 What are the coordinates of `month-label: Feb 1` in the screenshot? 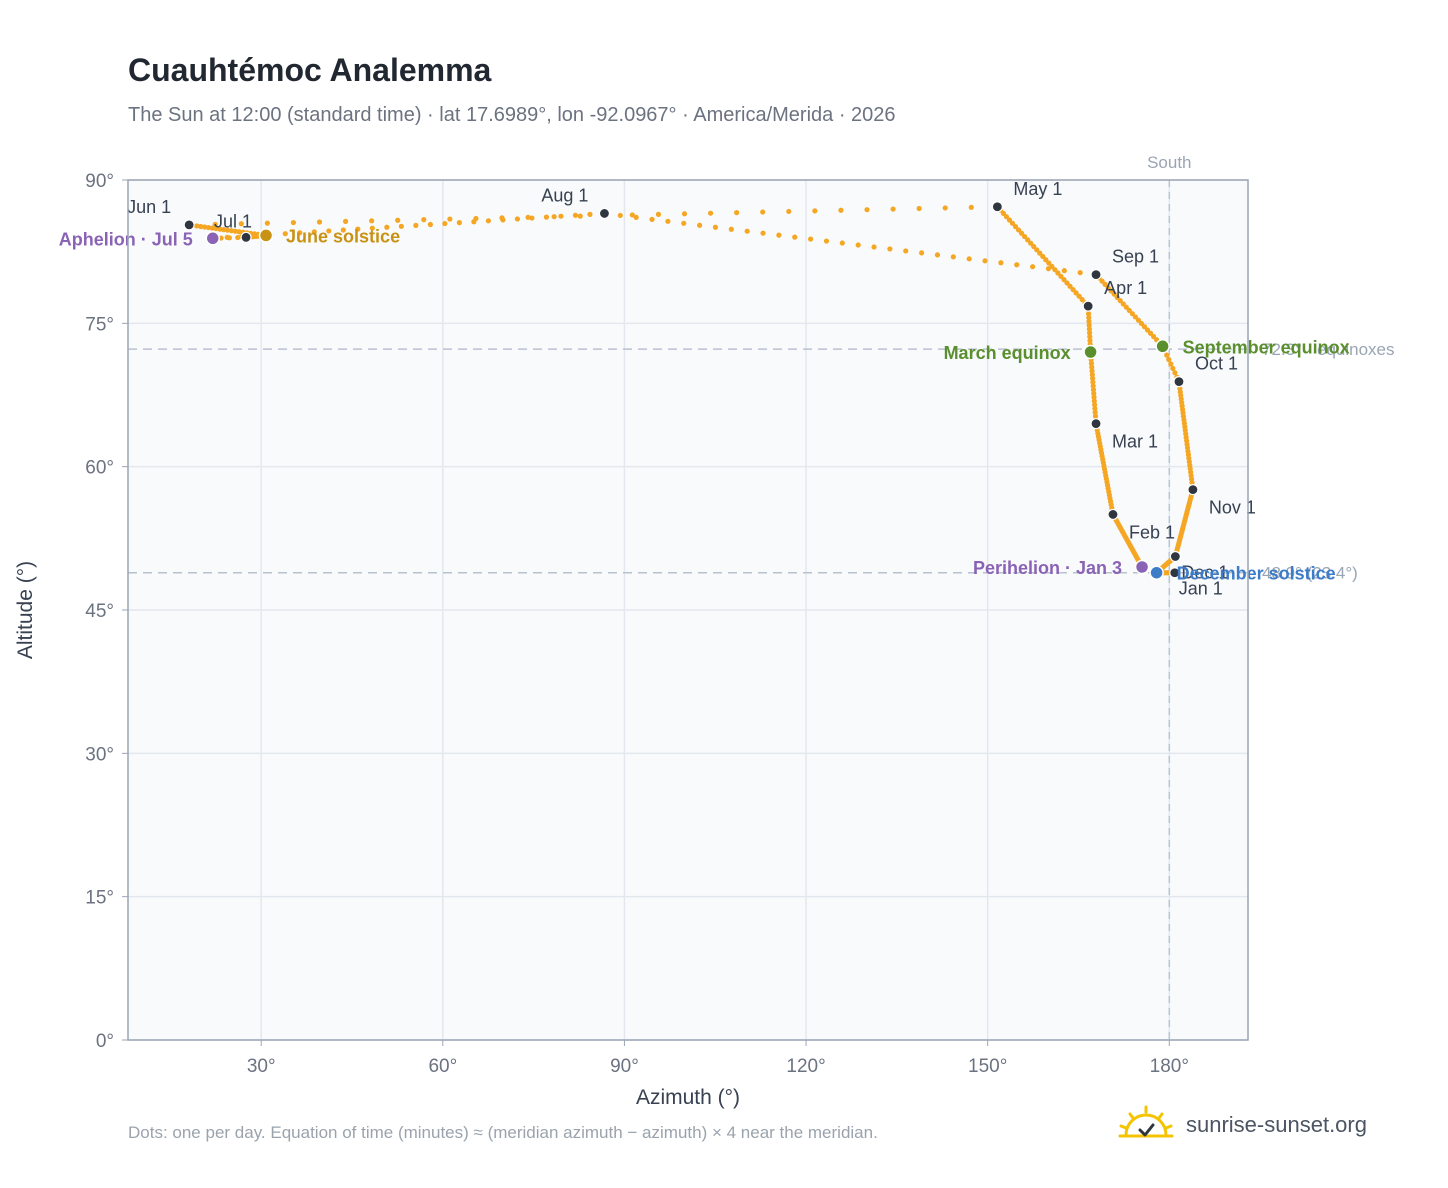 It's located at (1152, 532).